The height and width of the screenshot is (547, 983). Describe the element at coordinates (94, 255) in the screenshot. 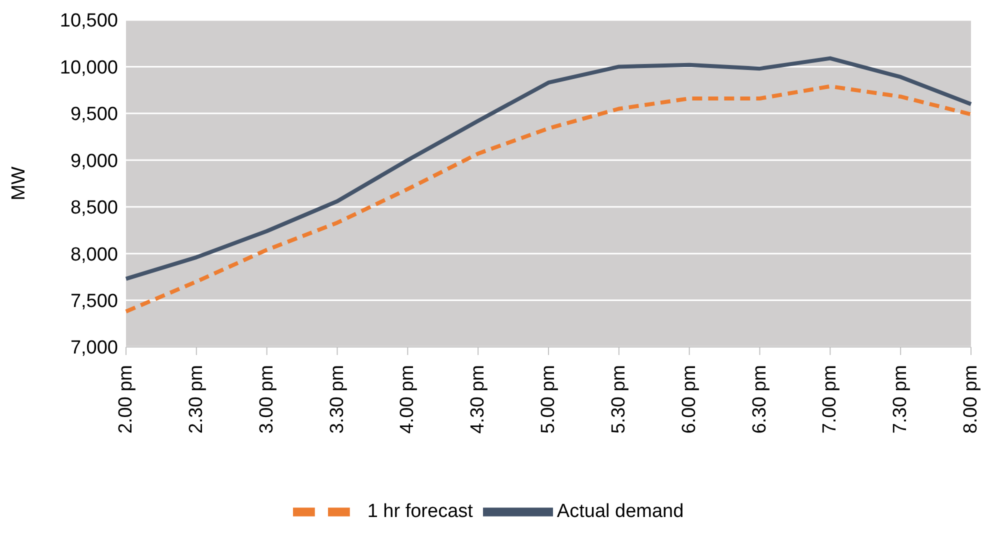

I see `y-tick-label: 8,000` at that location.